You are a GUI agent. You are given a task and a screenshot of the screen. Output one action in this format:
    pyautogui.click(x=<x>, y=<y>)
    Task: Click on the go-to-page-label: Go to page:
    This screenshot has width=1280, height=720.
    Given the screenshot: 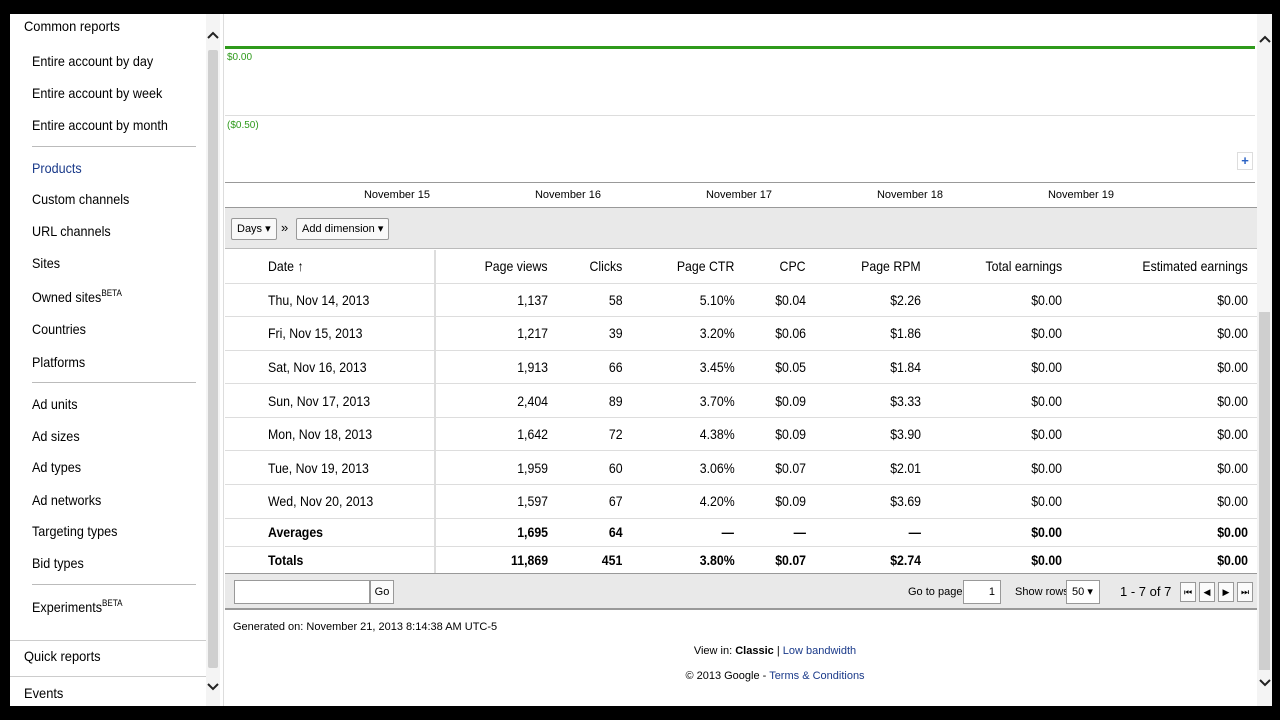 What is the action you would take?
    pyautogui.click(x=937, y=592)
    